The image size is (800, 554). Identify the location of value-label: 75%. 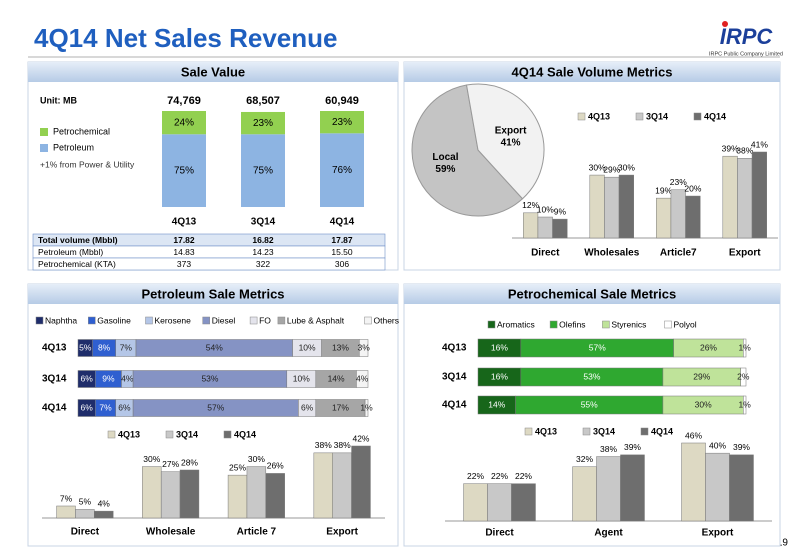
(184, 170).